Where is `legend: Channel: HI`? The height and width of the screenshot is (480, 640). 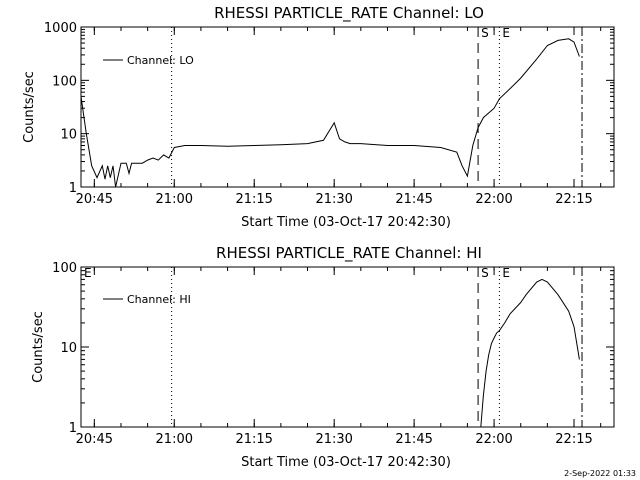
legend: Channel: HI is located at coordinates (147, 299).